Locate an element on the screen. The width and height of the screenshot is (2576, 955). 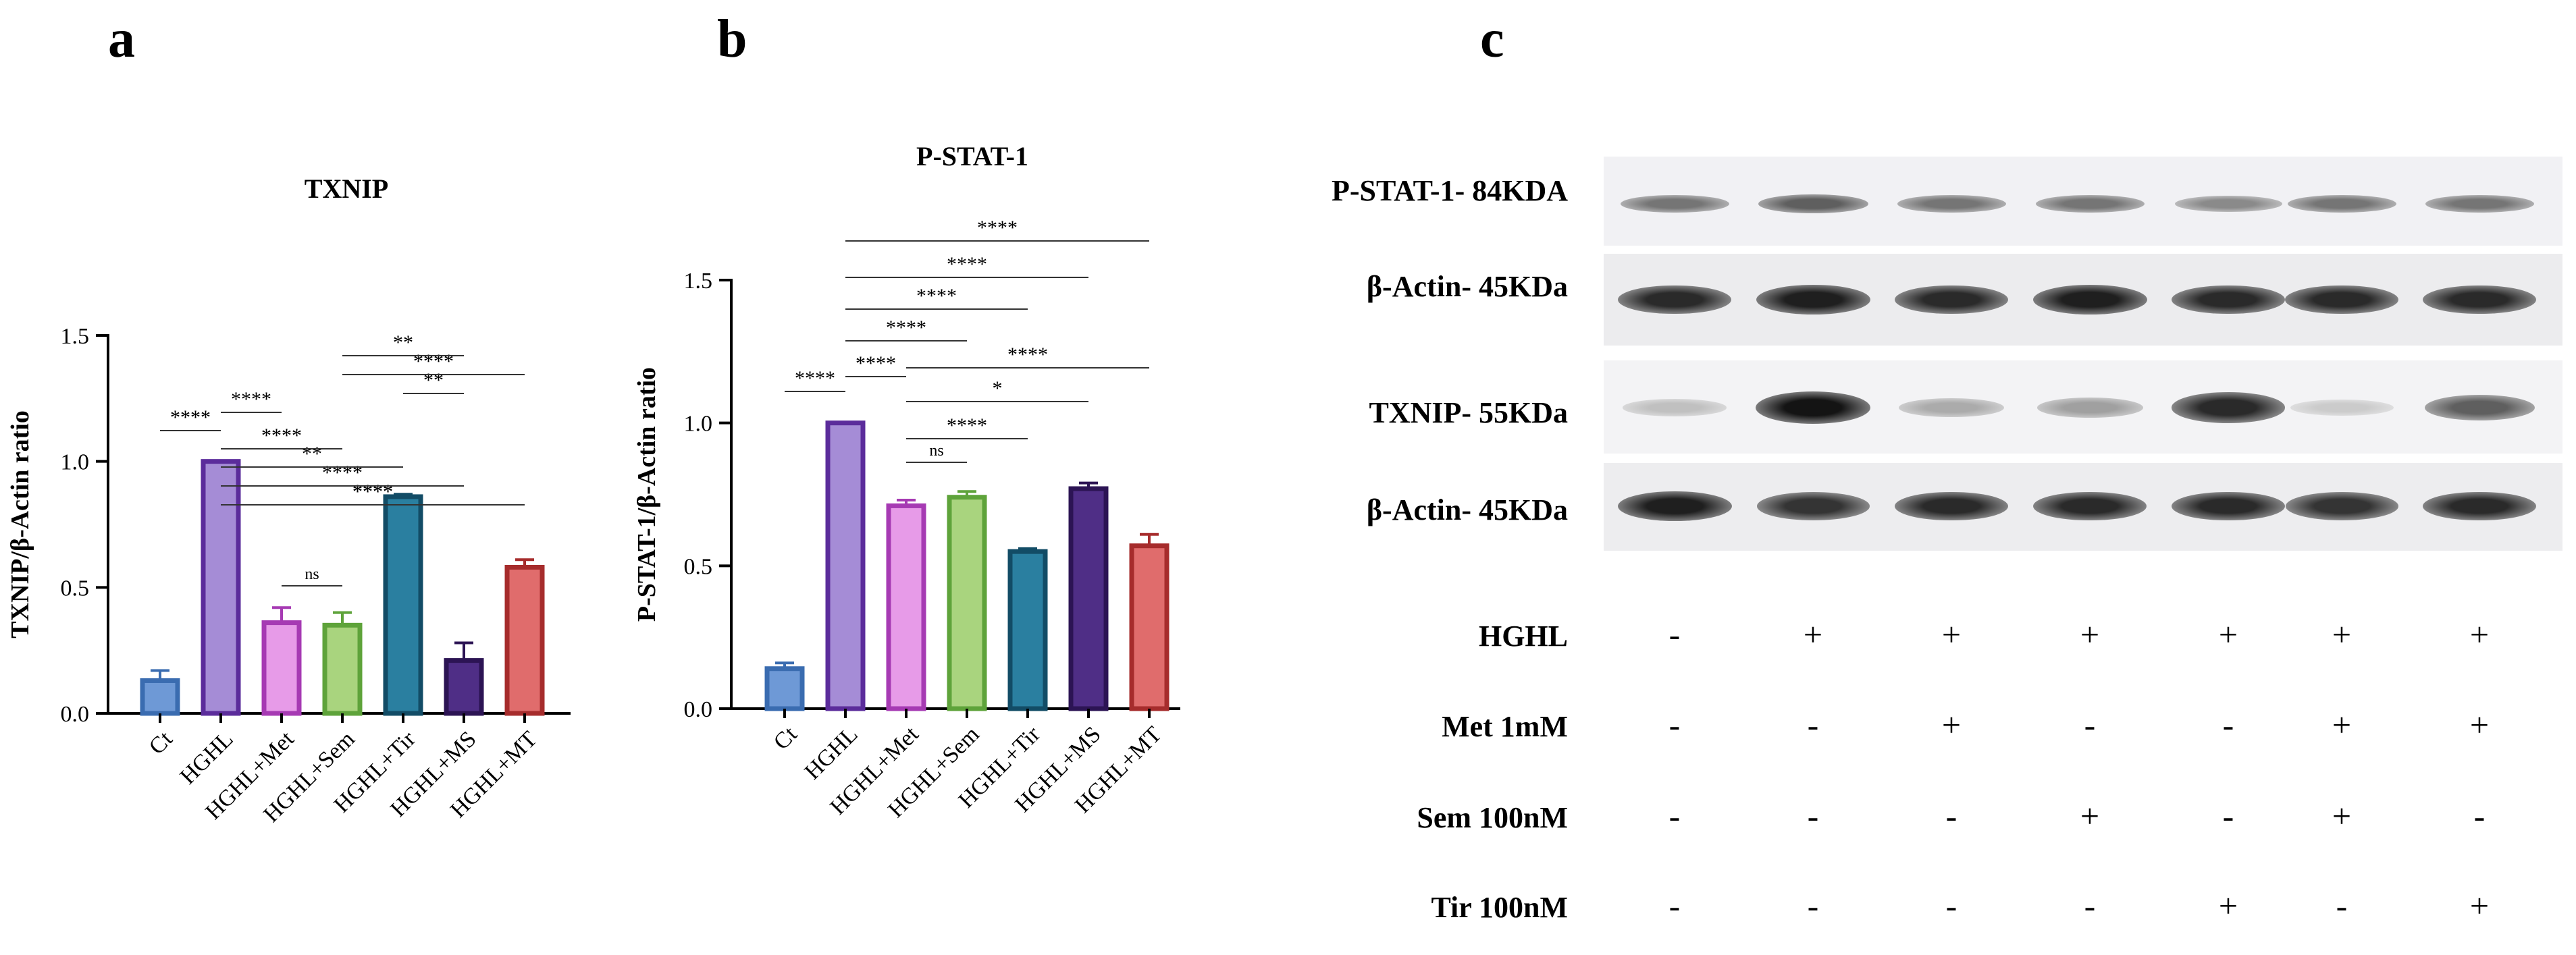
x-tick-label: Ct is located at coordinates (786, 738).